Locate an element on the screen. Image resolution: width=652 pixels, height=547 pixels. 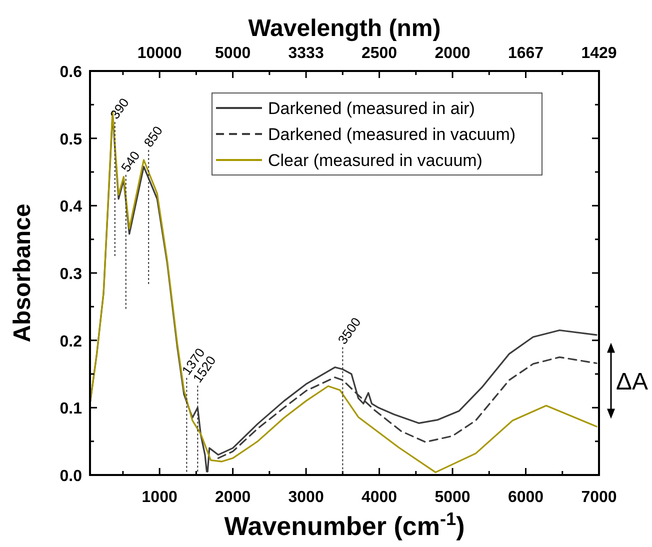
y-tick-label: 0.3 is located at coordinates (71, 274).